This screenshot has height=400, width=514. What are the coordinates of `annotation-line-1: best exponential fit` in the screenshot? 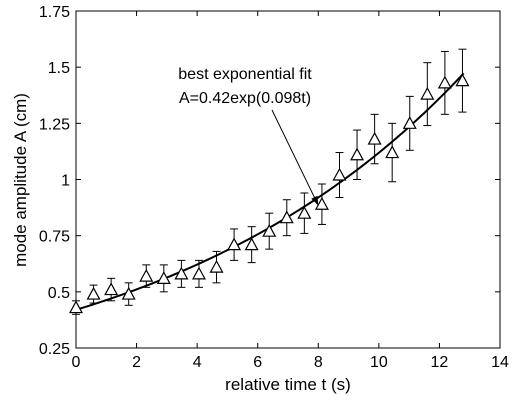 It's located at (245, 74).